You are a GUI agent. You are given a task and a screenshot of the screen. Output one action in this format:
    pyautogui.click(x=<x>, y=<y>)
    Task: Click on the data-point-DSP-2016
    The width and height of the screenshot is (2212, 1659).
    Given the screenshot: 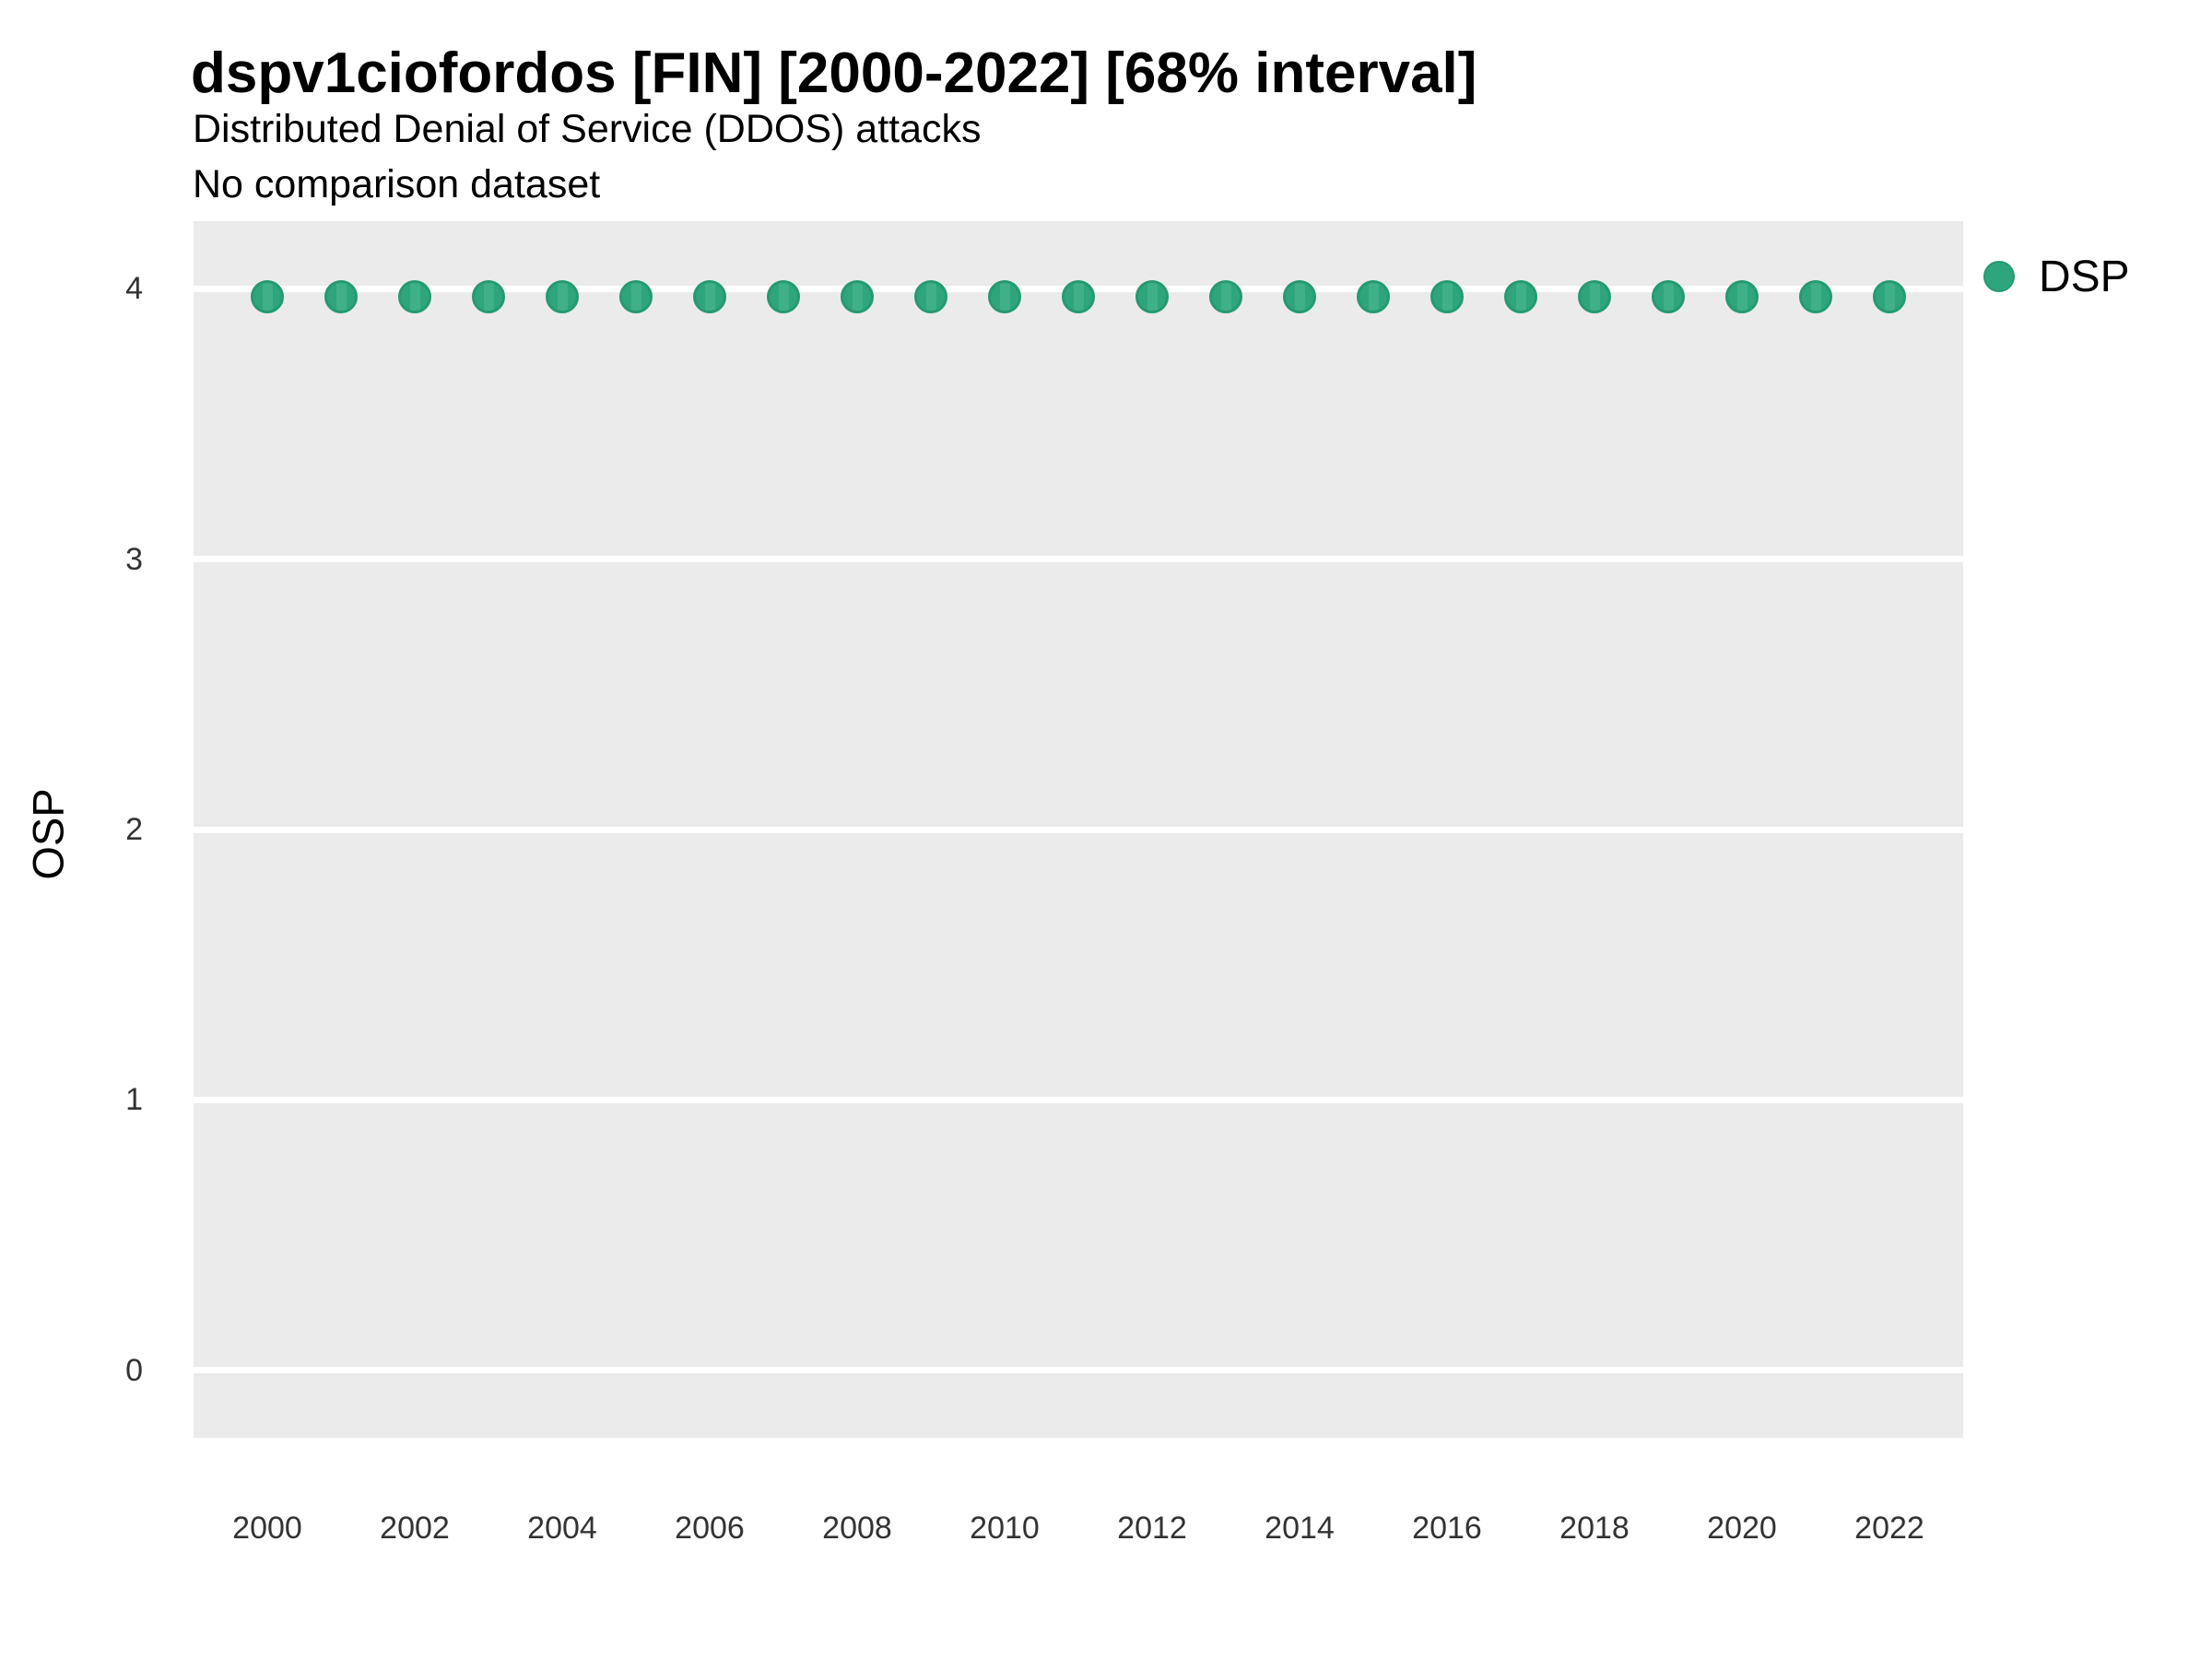 What is the action you would take?
    pyautogui.click(x=1447, y=297)
    